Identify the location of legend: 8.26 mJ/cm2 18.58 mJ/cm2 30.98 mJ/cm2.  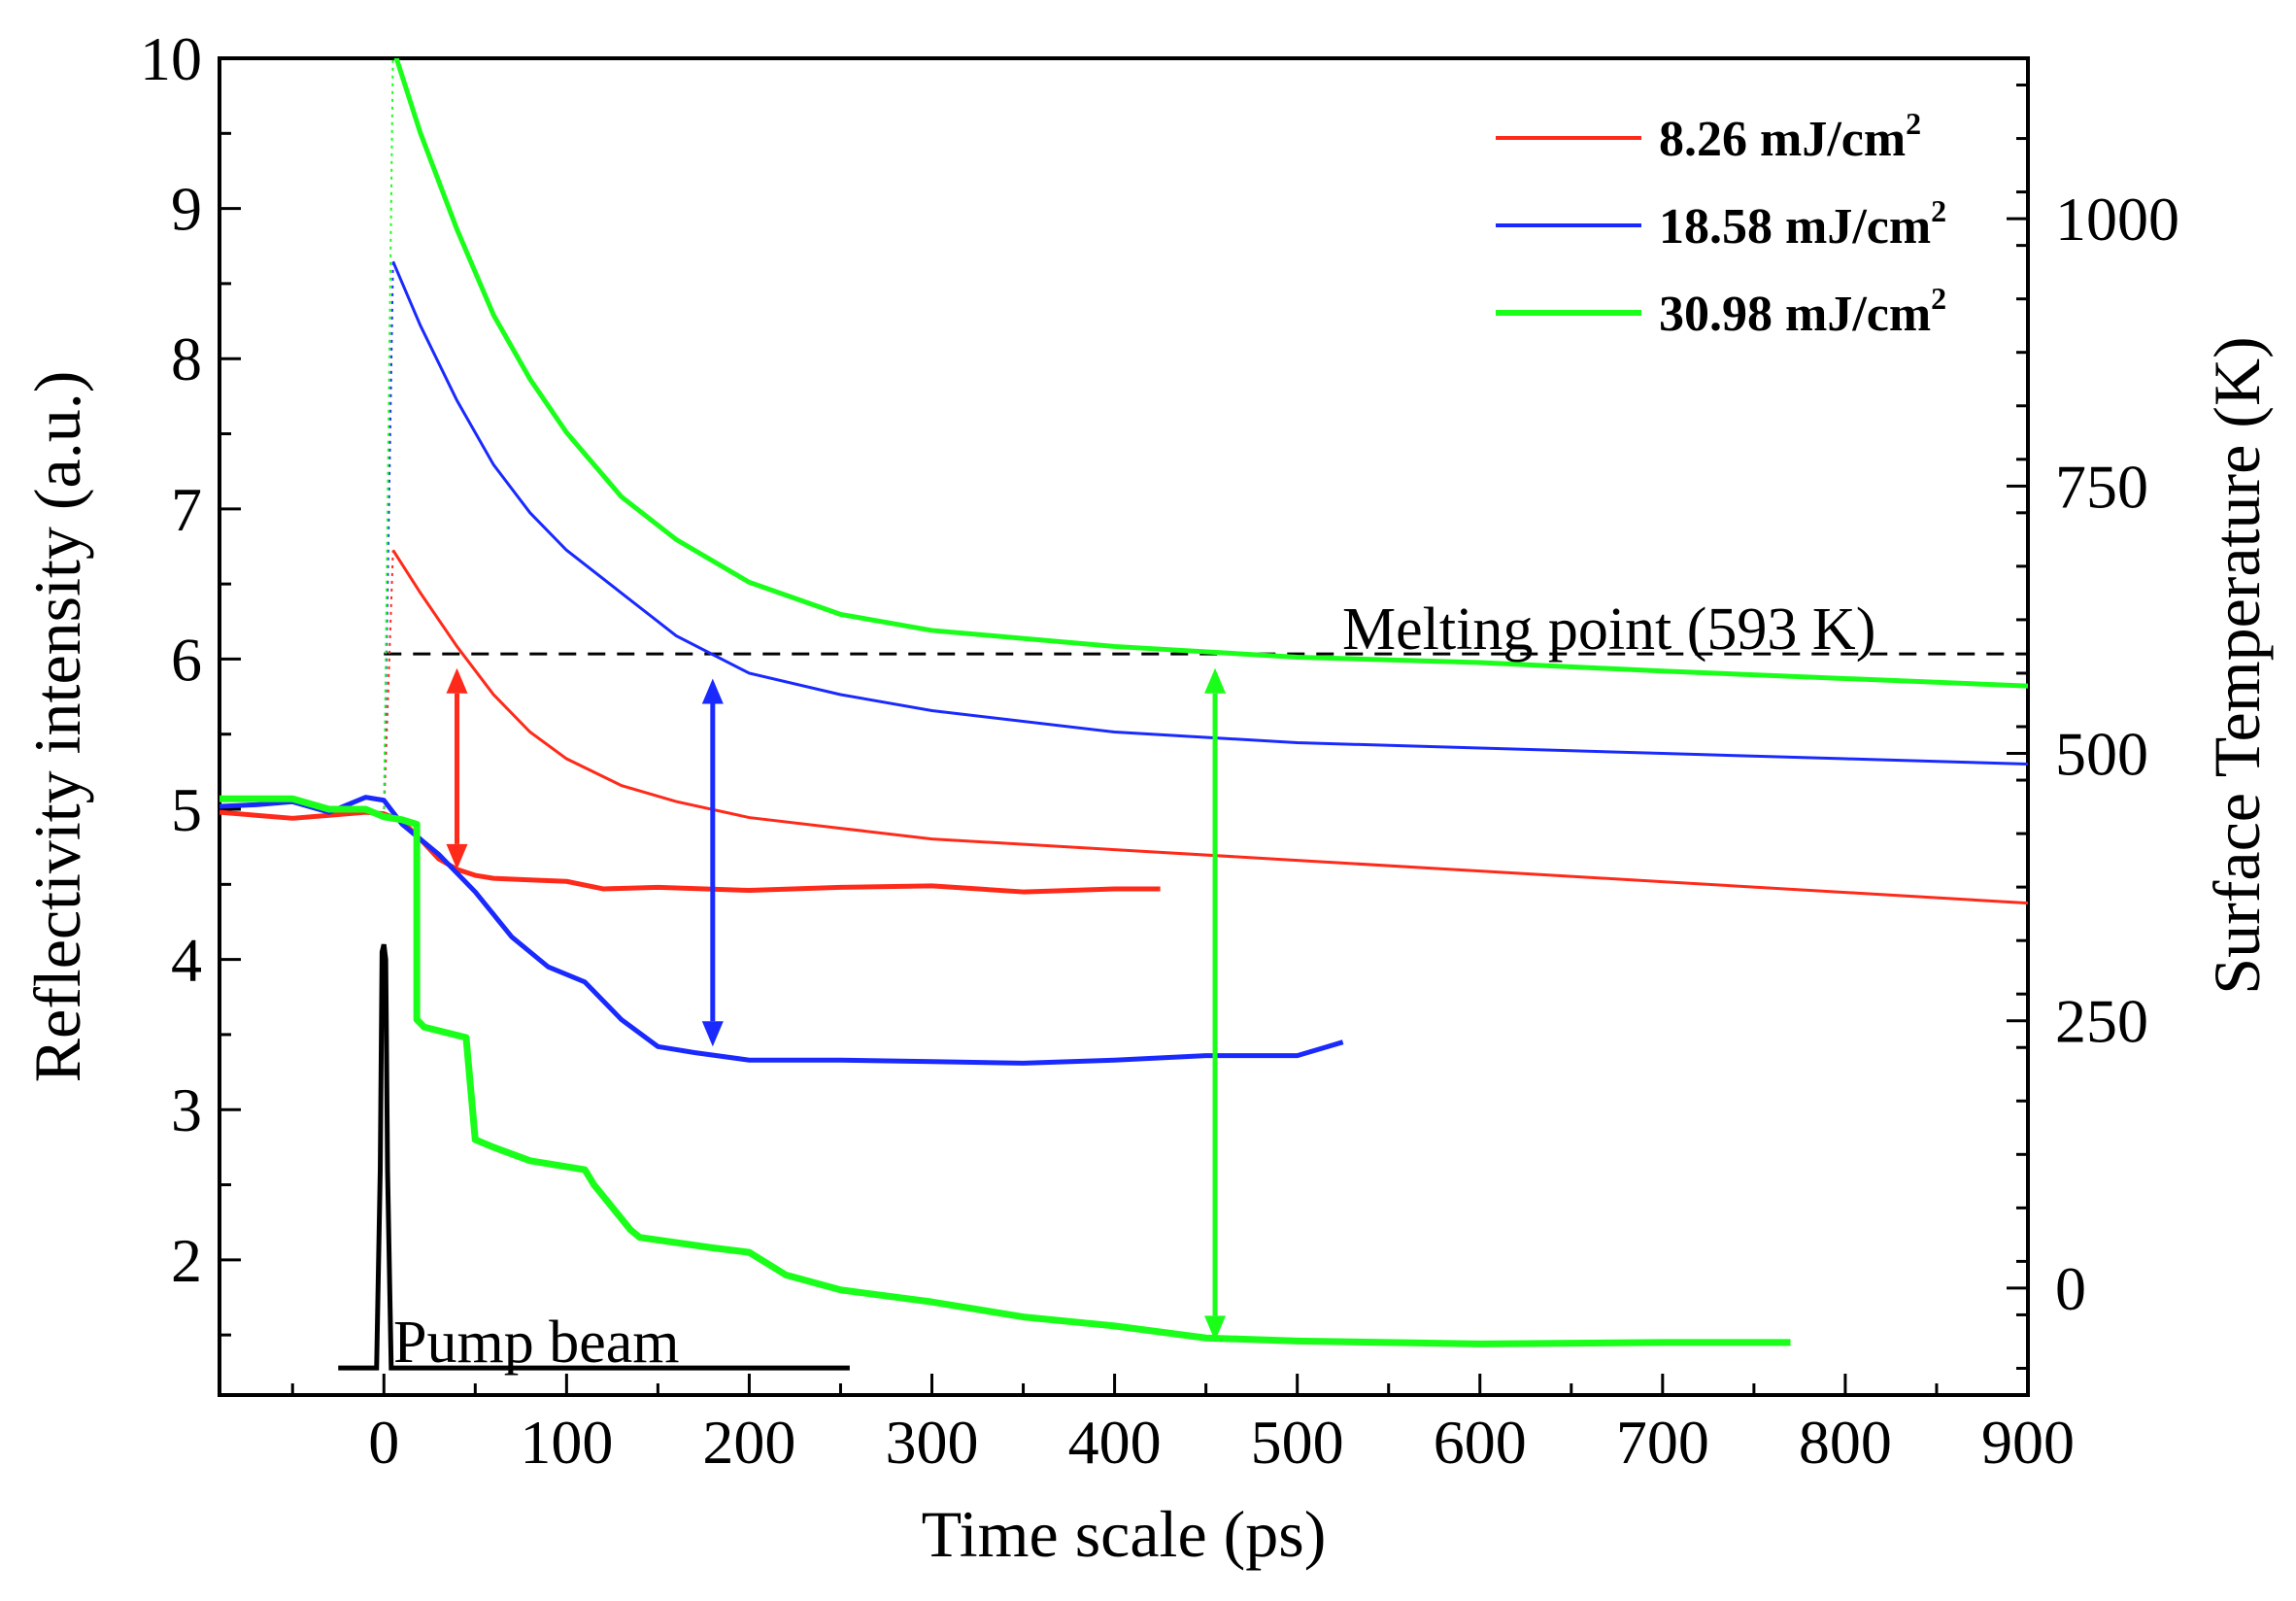
(1721, 224).